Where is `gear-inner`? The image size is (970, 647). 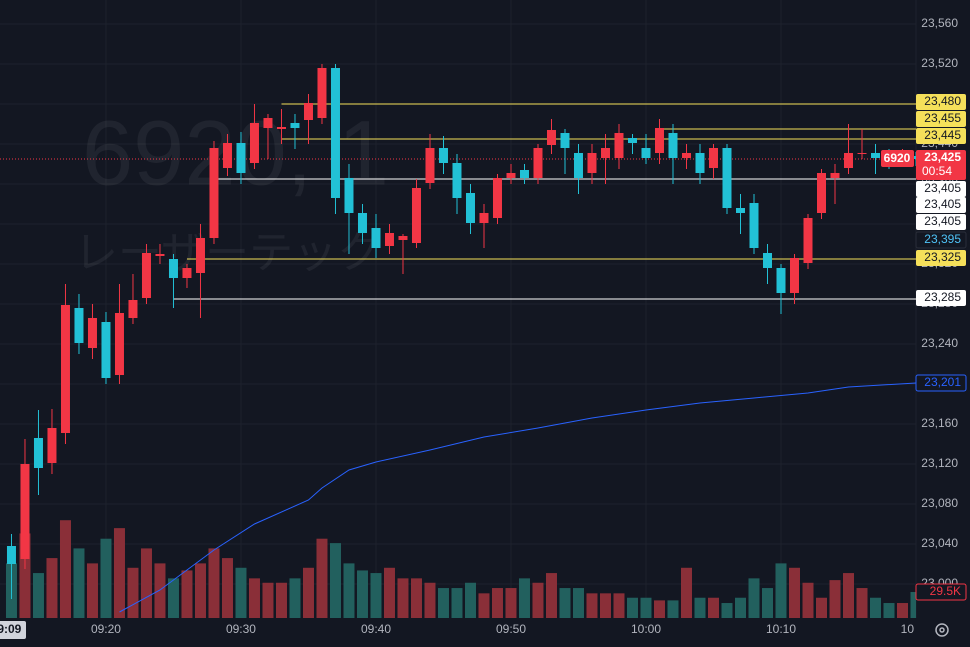
gear-inner is located at coordinates (942, 630).